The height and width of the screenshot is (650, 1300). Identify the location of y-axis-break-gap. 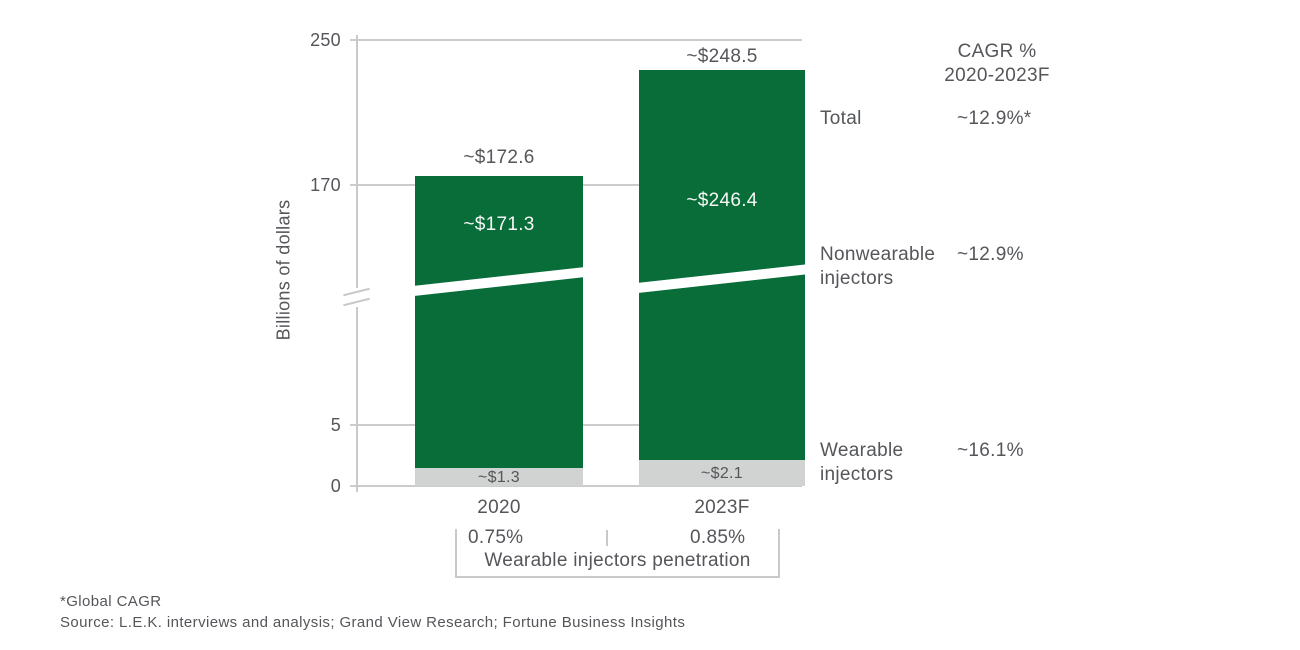
(357, 297).